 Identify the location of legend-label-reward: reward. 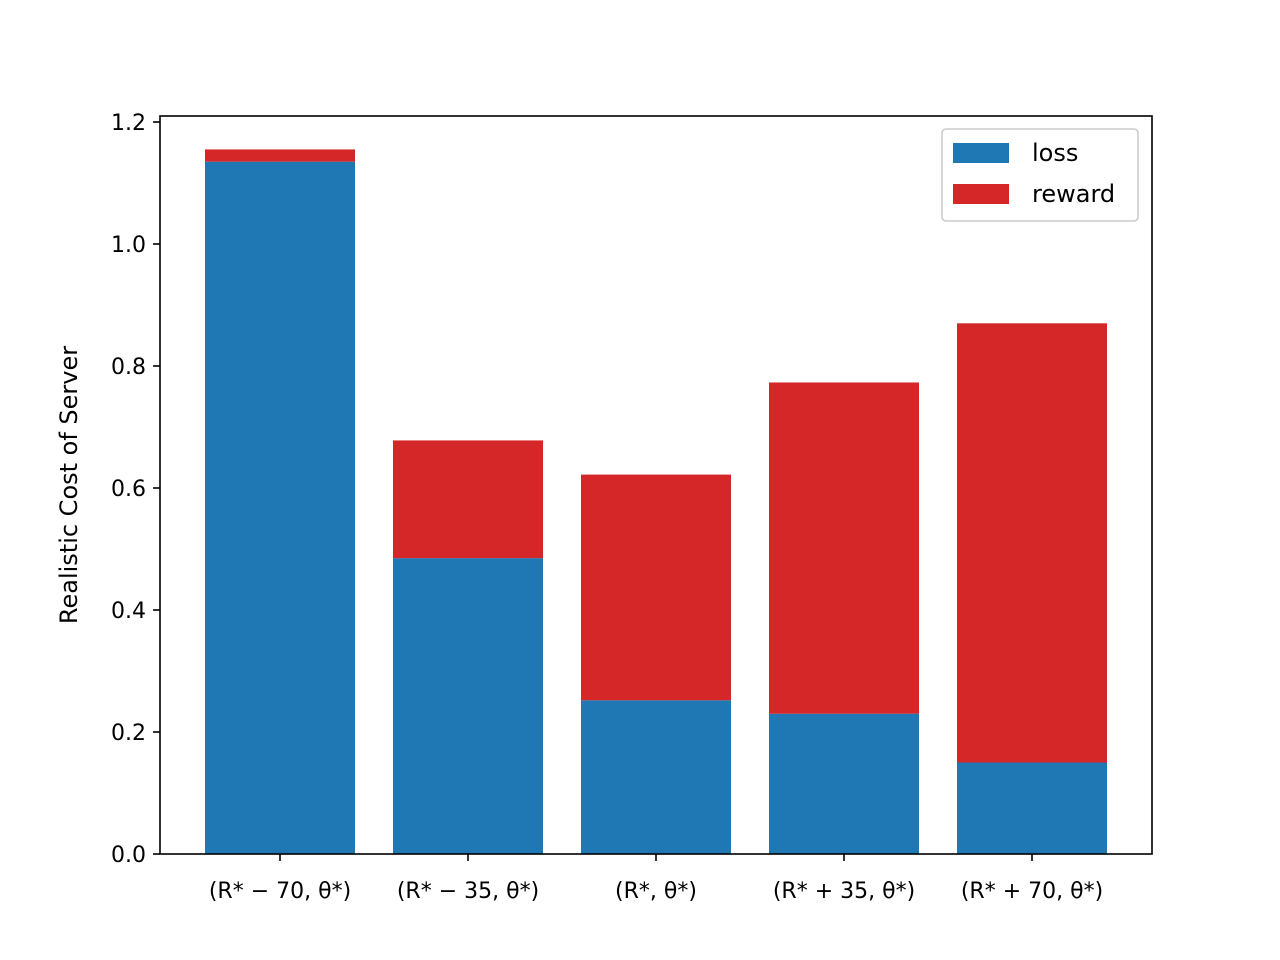
(1073, 194).